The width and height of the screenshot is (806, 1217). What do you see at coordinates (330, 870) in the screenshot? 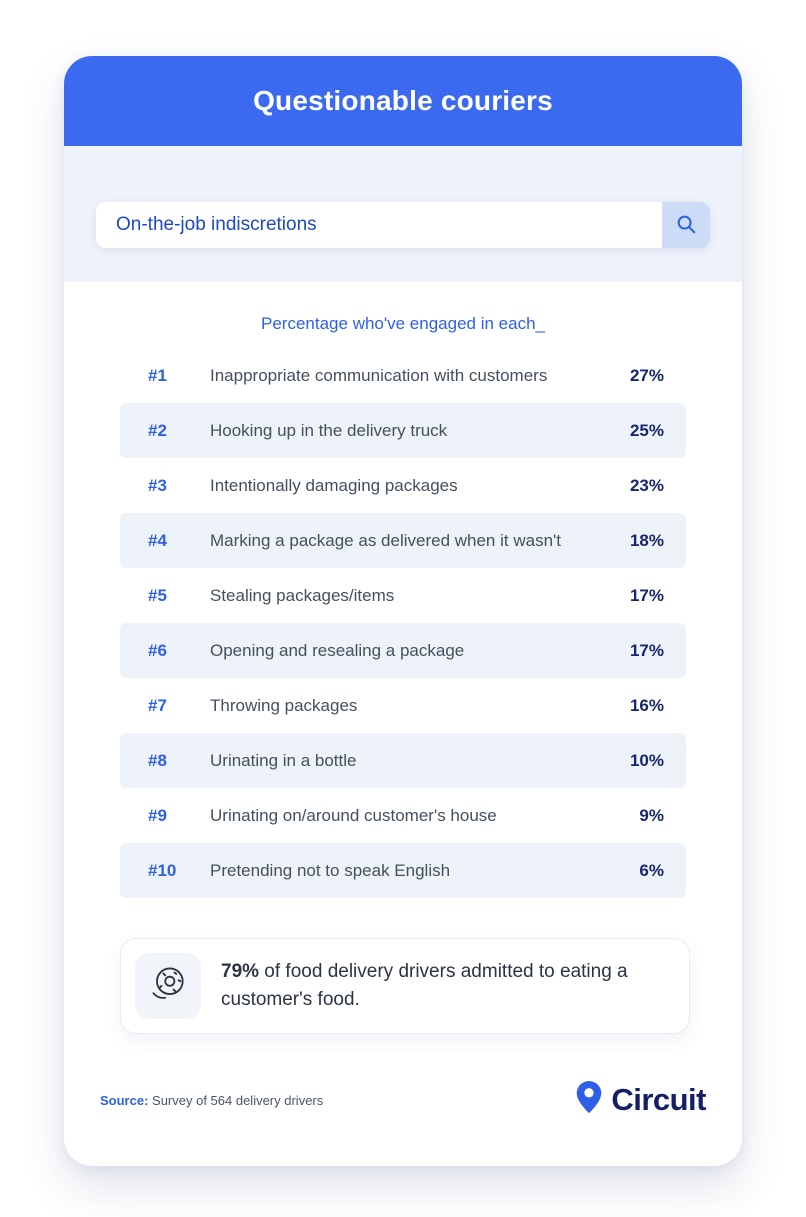
I see `row-label: Pretending not to speak English` at bounding box center [330, 870].